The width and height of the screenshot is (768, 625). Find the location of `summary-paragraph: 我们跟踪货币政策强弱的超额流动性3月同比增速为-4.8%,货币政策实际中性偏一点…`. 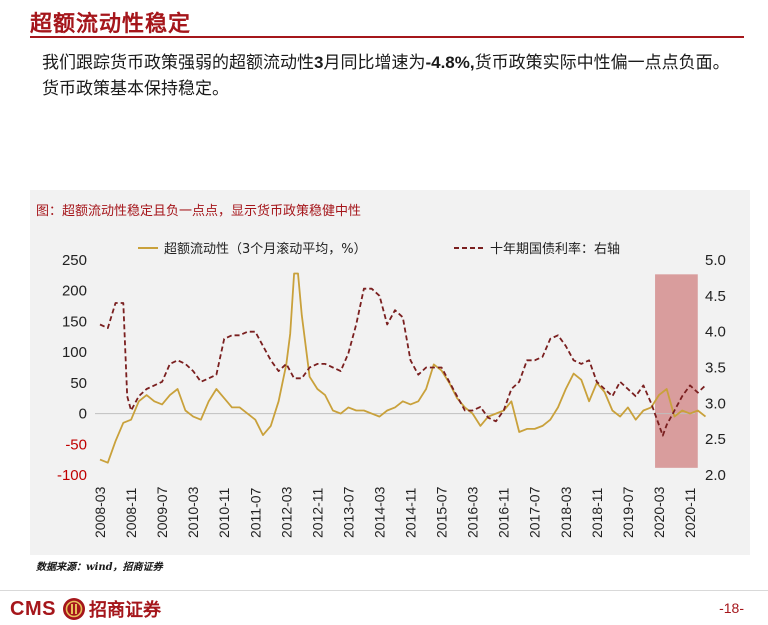

summary-paragraph: 我们跟踪货币政策强弱的超额流动性3月同比增速为-4.8%,货币政策实际中性偏一点… is located at coordinates (392, 76).